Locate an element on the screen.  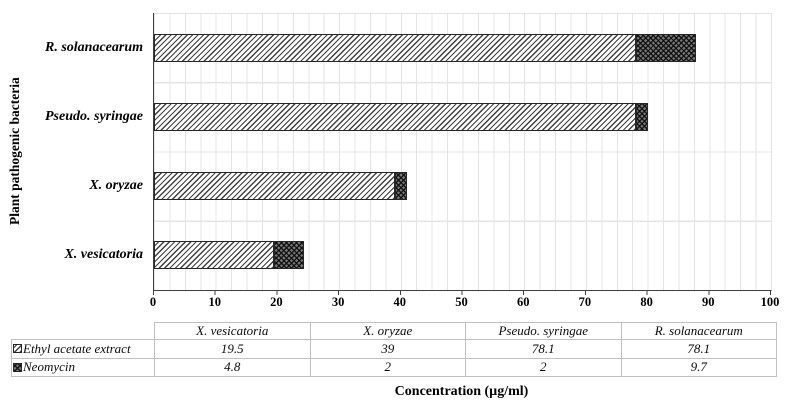
y-category-label-r-solanacearum: R. solanacearum is located at coordinates (93, 47).